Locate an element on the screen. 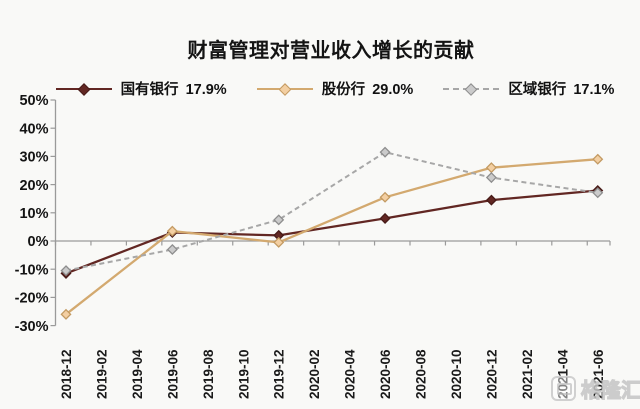  x-tick-label: 2019-10 is located at coordinates (243, 374).